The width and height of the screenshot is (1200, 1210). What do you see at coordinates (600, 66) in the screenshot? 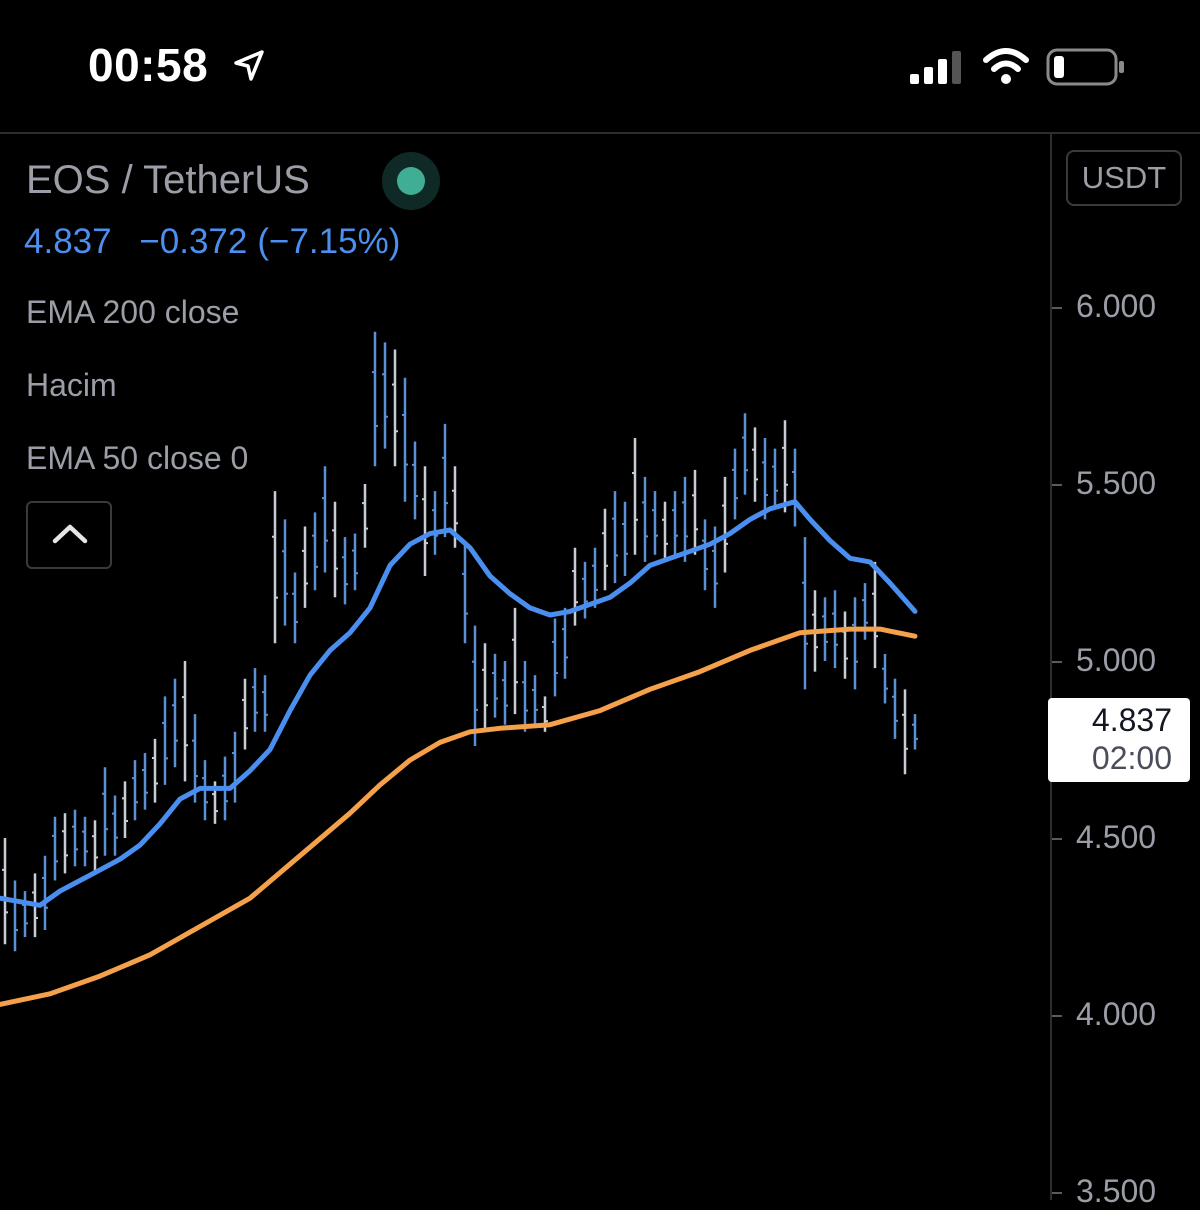
I see `status-bar: 00:58` at bounding box center [600, 66].